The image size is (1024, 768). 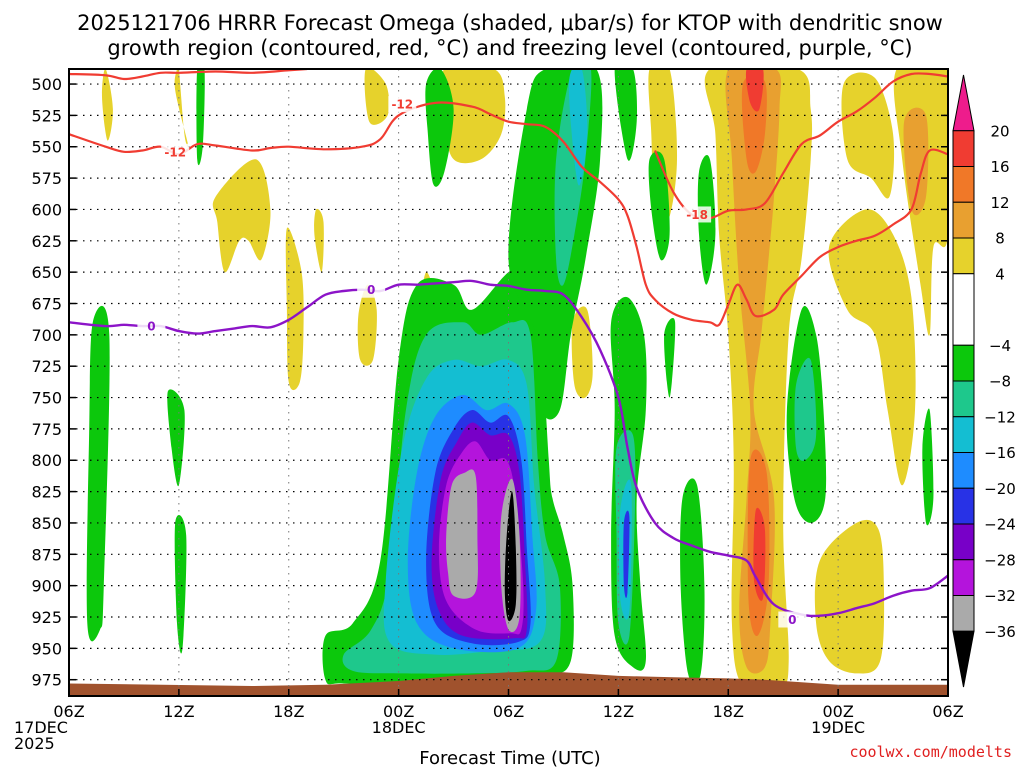 I want to click on y-tick-label-950: 950, so click(x=46, y=648).